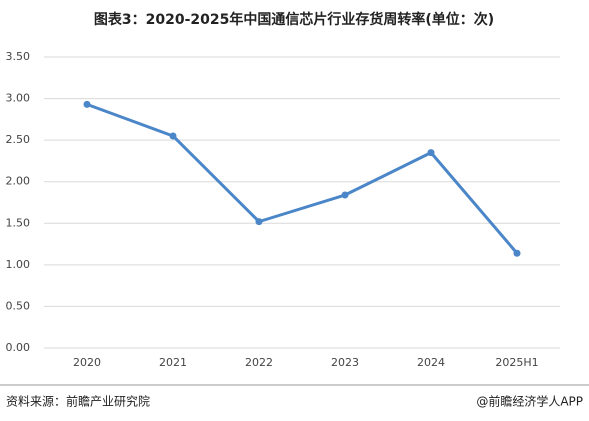 This screenshot has width=589, height=421. What do you see at coordinates (259, 362) in the screenshot?
I see `x-tick-label: 2022` at bounding box center [259, 362].